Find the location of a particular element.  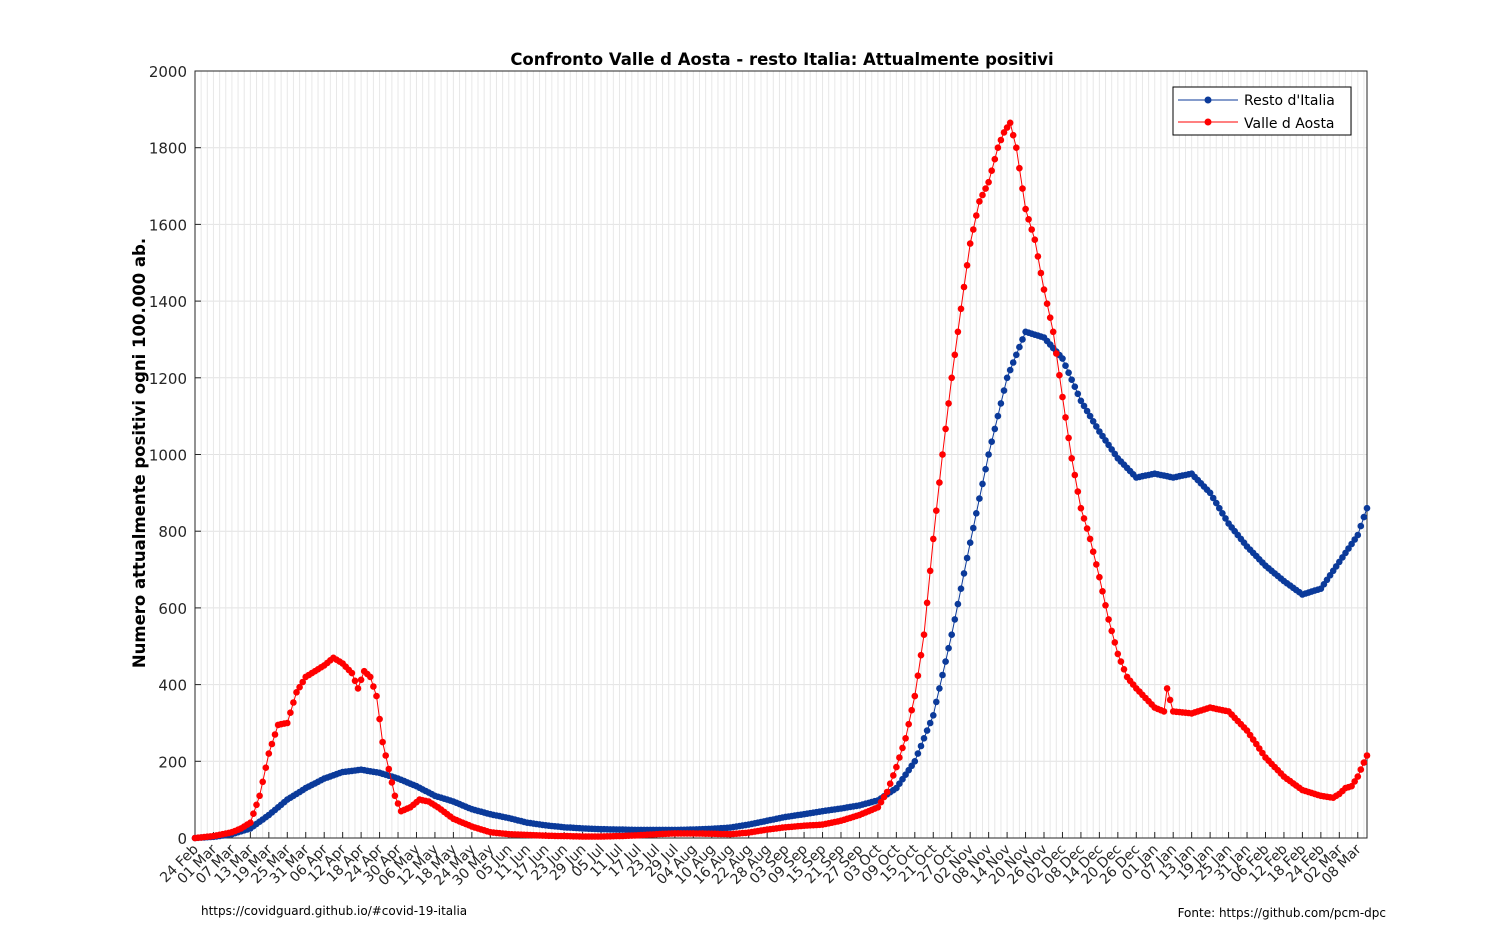

legend-label-resto: Resto d'Italia is located at coordinates (1289, 101).